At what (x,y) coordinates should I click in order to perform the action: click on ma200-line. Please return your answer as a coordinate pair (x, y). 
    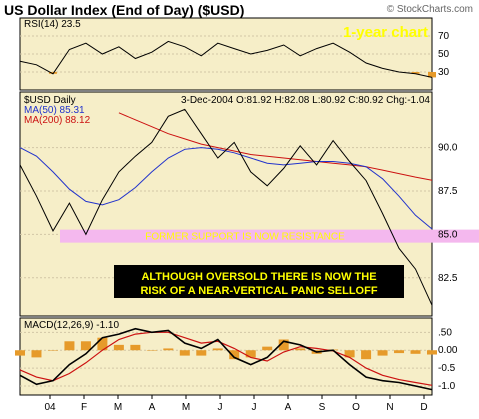
    Looking at the image, I should click on (275, 146).